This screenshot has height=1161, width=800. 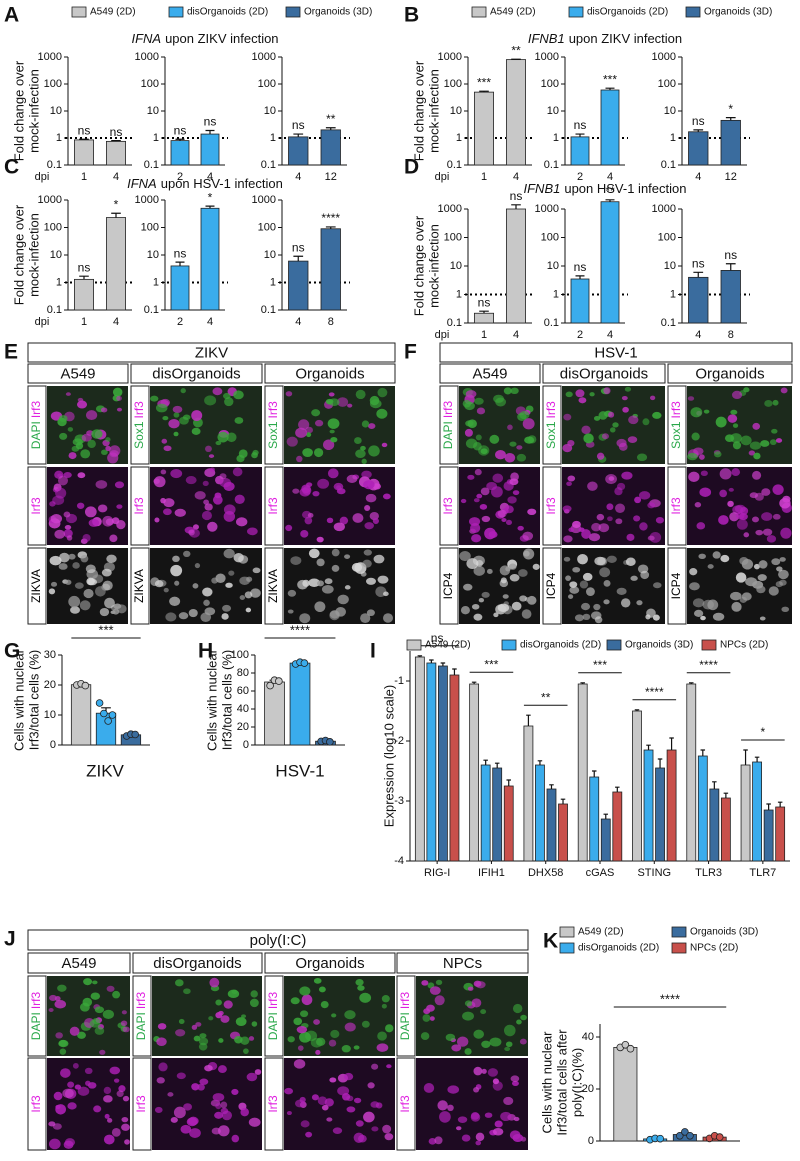 I want to click on chart-title: IFNA upon ZIKV infection, so click(x=204, y=38).